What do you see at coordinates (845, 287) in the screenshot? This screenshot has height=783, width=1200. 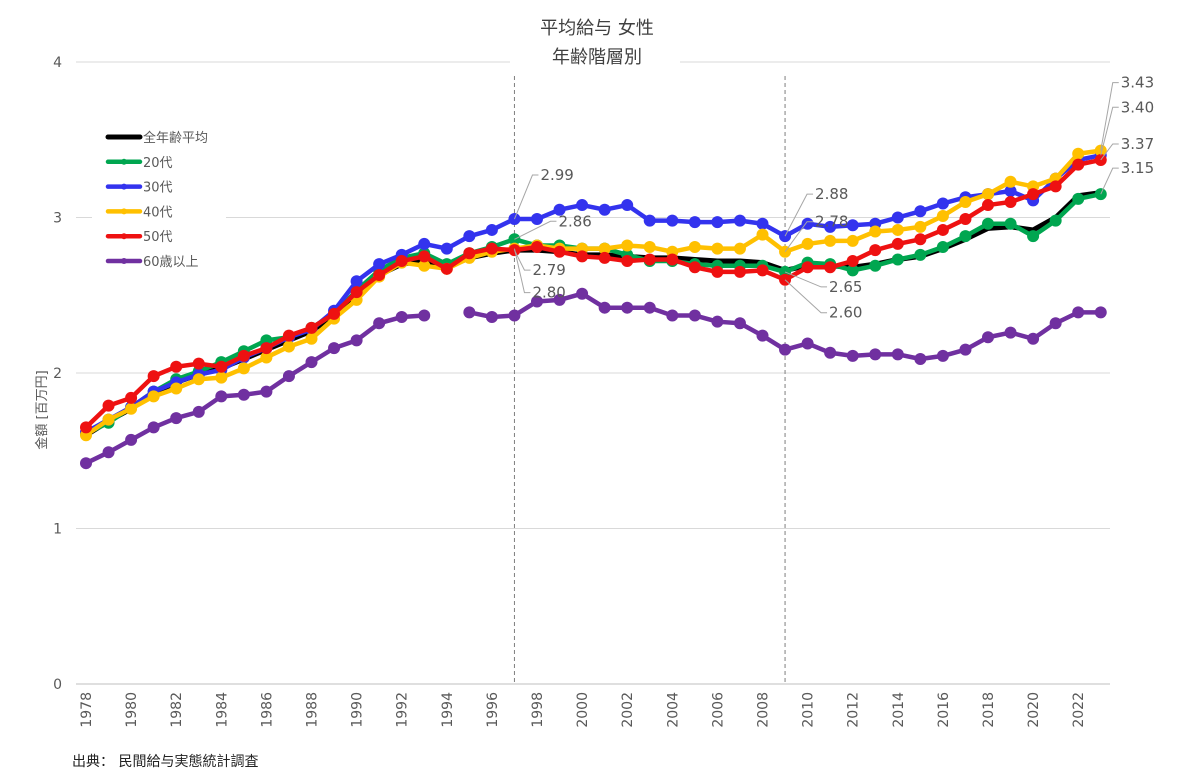 I see `annotation-label: 2.65` at bounding box center [845, 287].